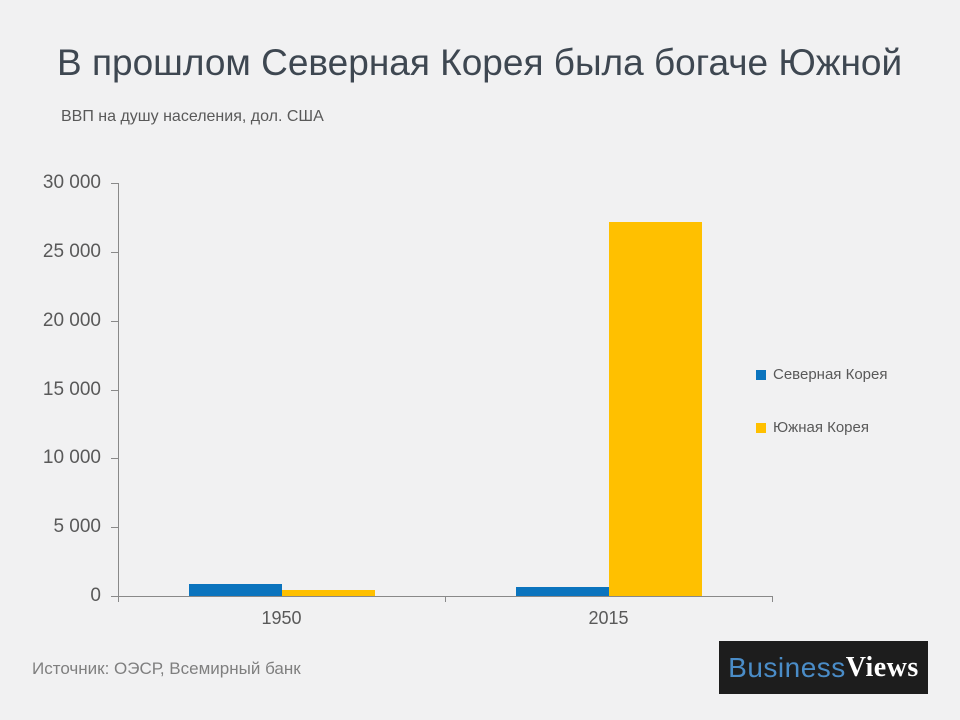 The width and height of the screenshot is (960, 720). Describe the element at coordinates (95, 595) in the screenshot. I see `y-axis-tick-label: 0` at that location.